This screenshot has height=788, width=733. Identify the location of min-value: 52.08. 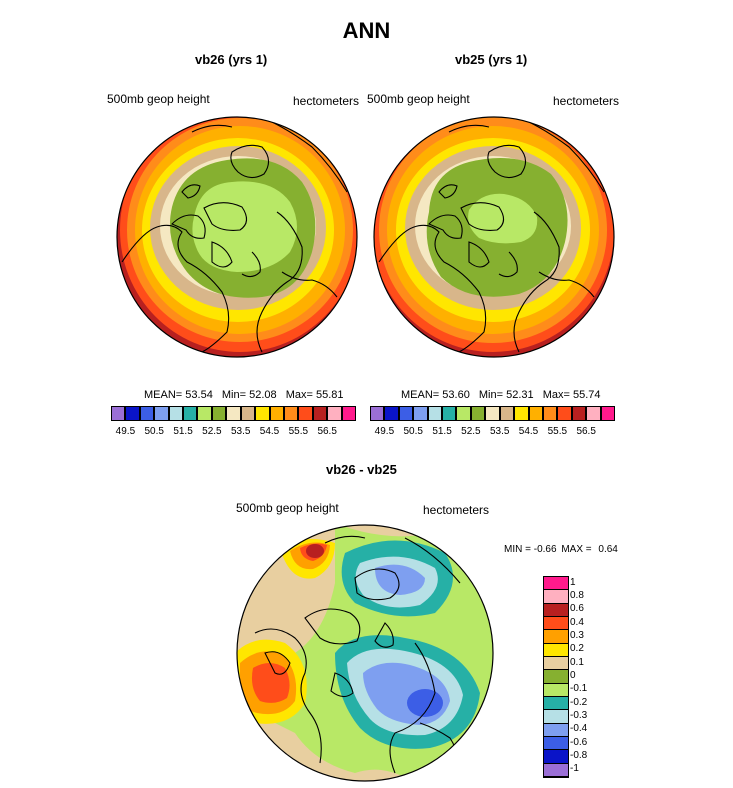
(263, 395).